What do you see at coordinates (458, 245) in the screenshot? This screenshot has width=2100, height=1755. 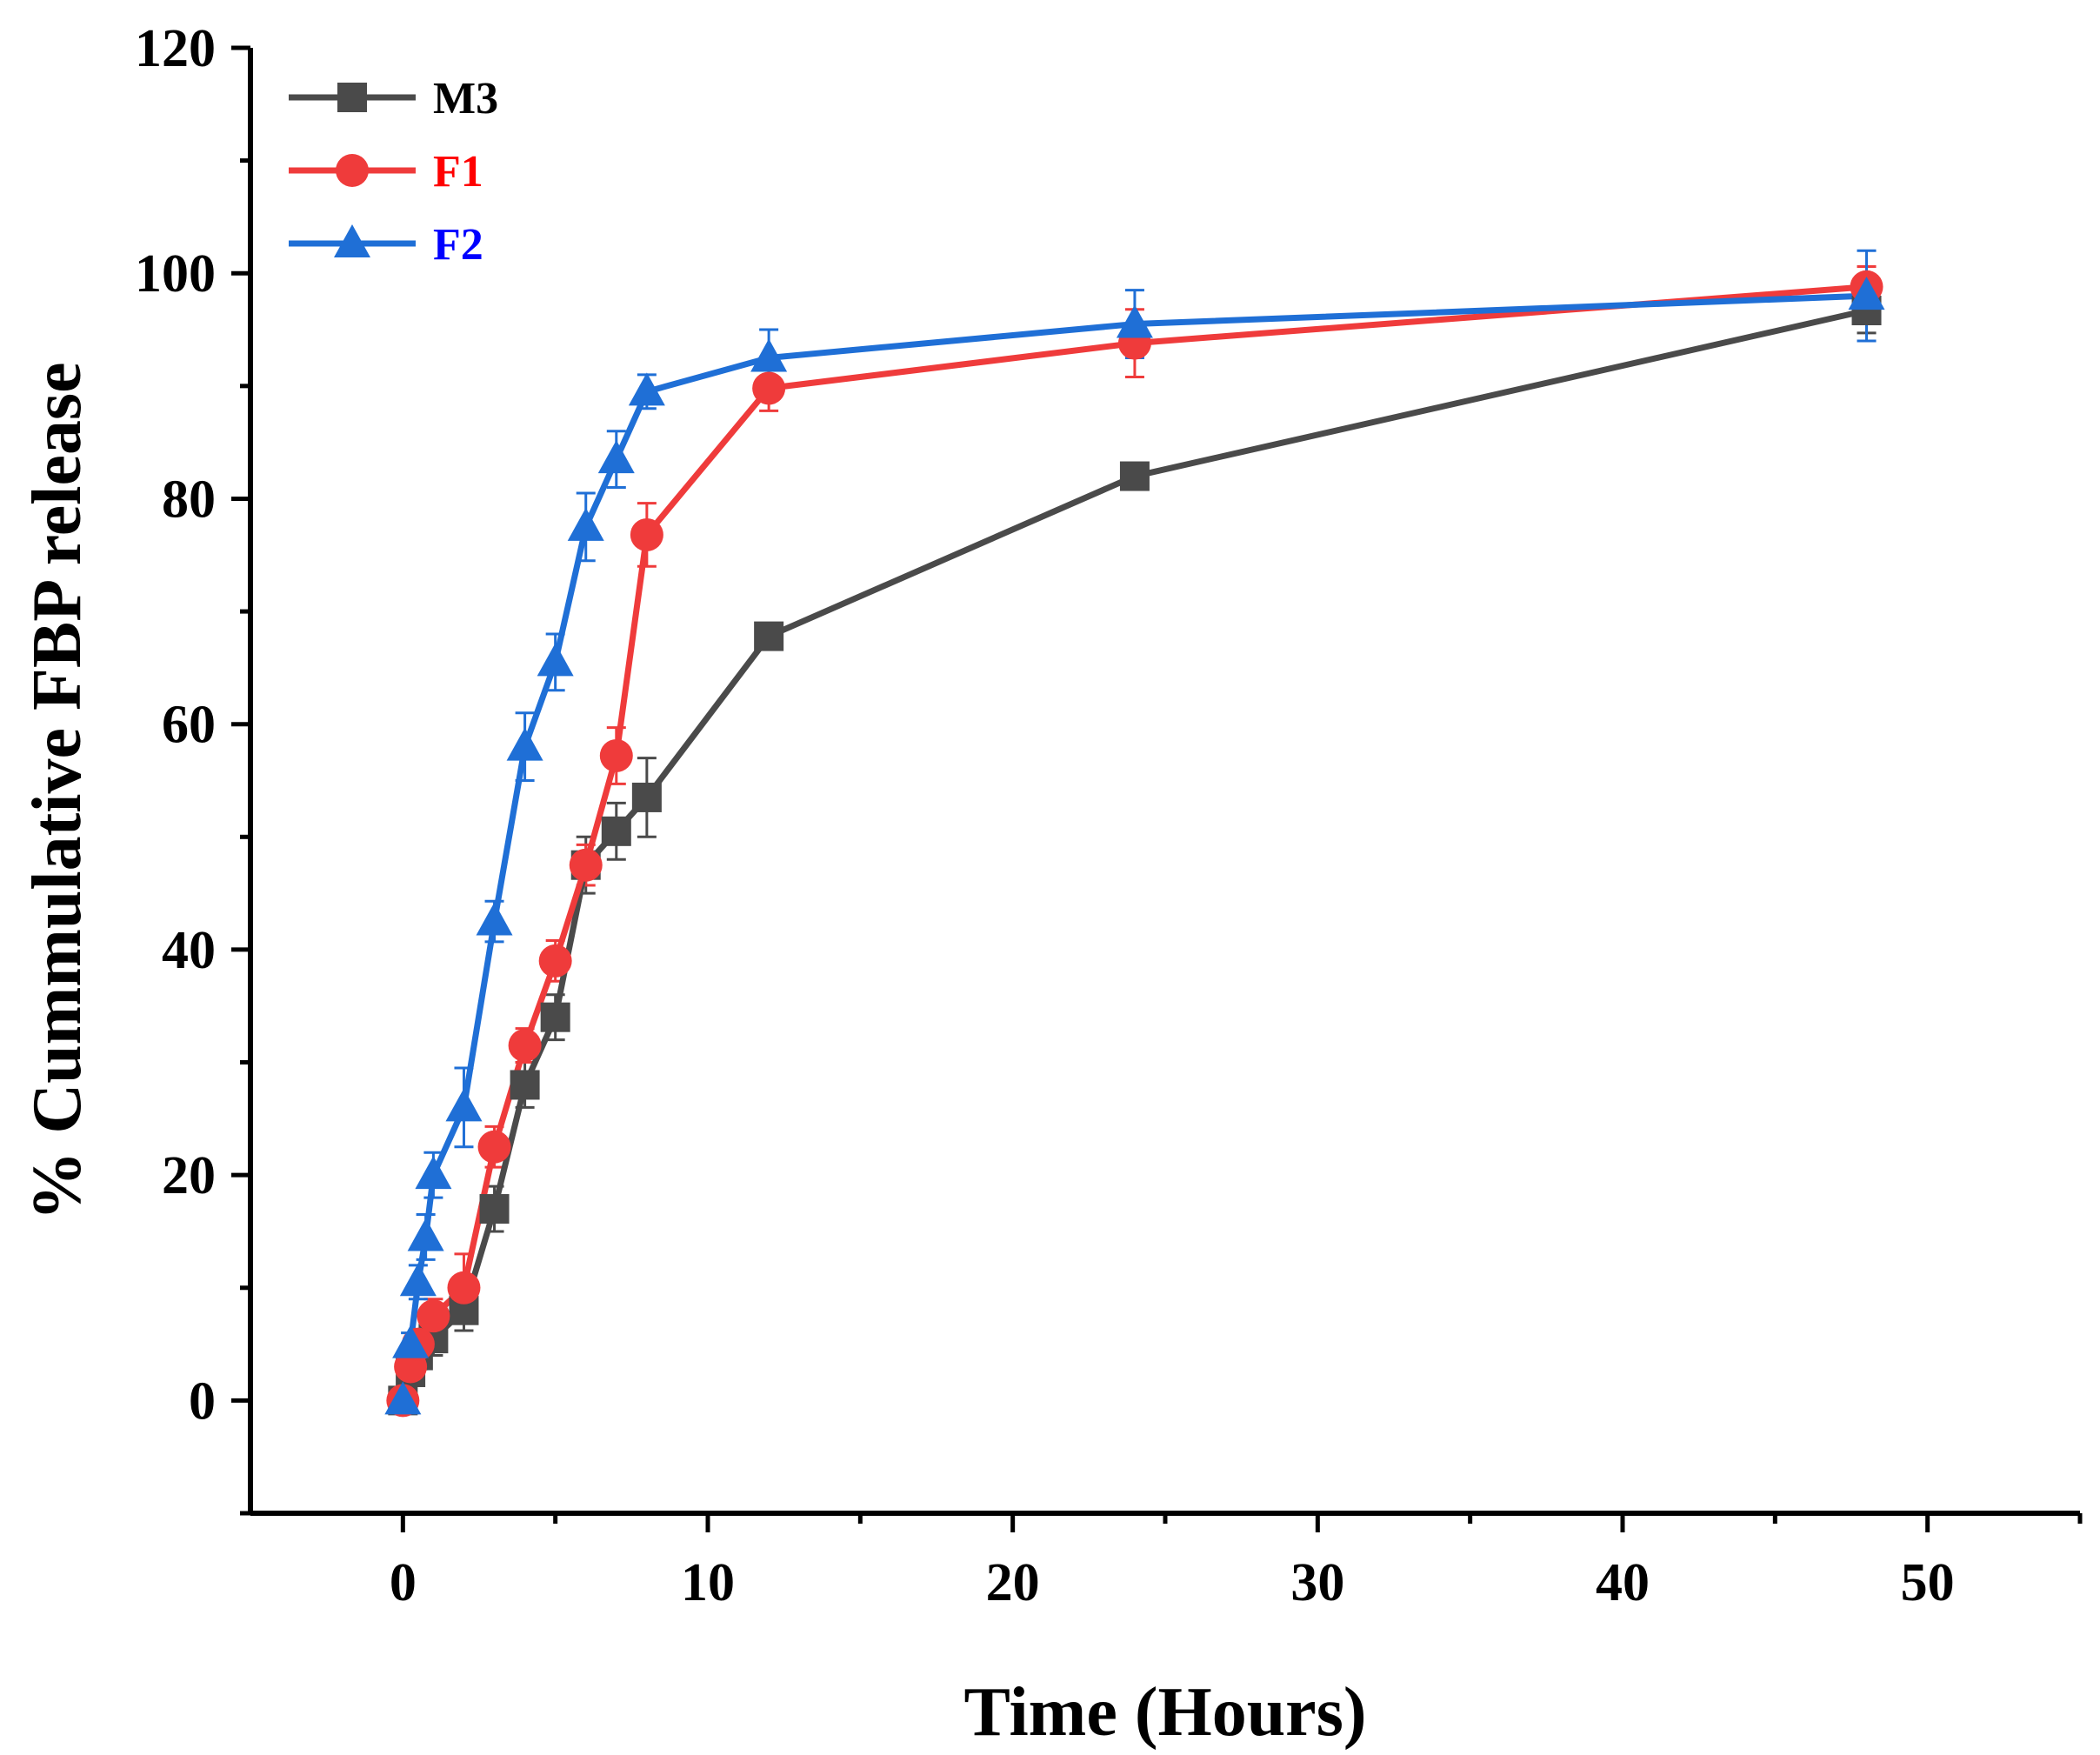 I see `legend-label-f2: F2` at bounding box center [458, 245].